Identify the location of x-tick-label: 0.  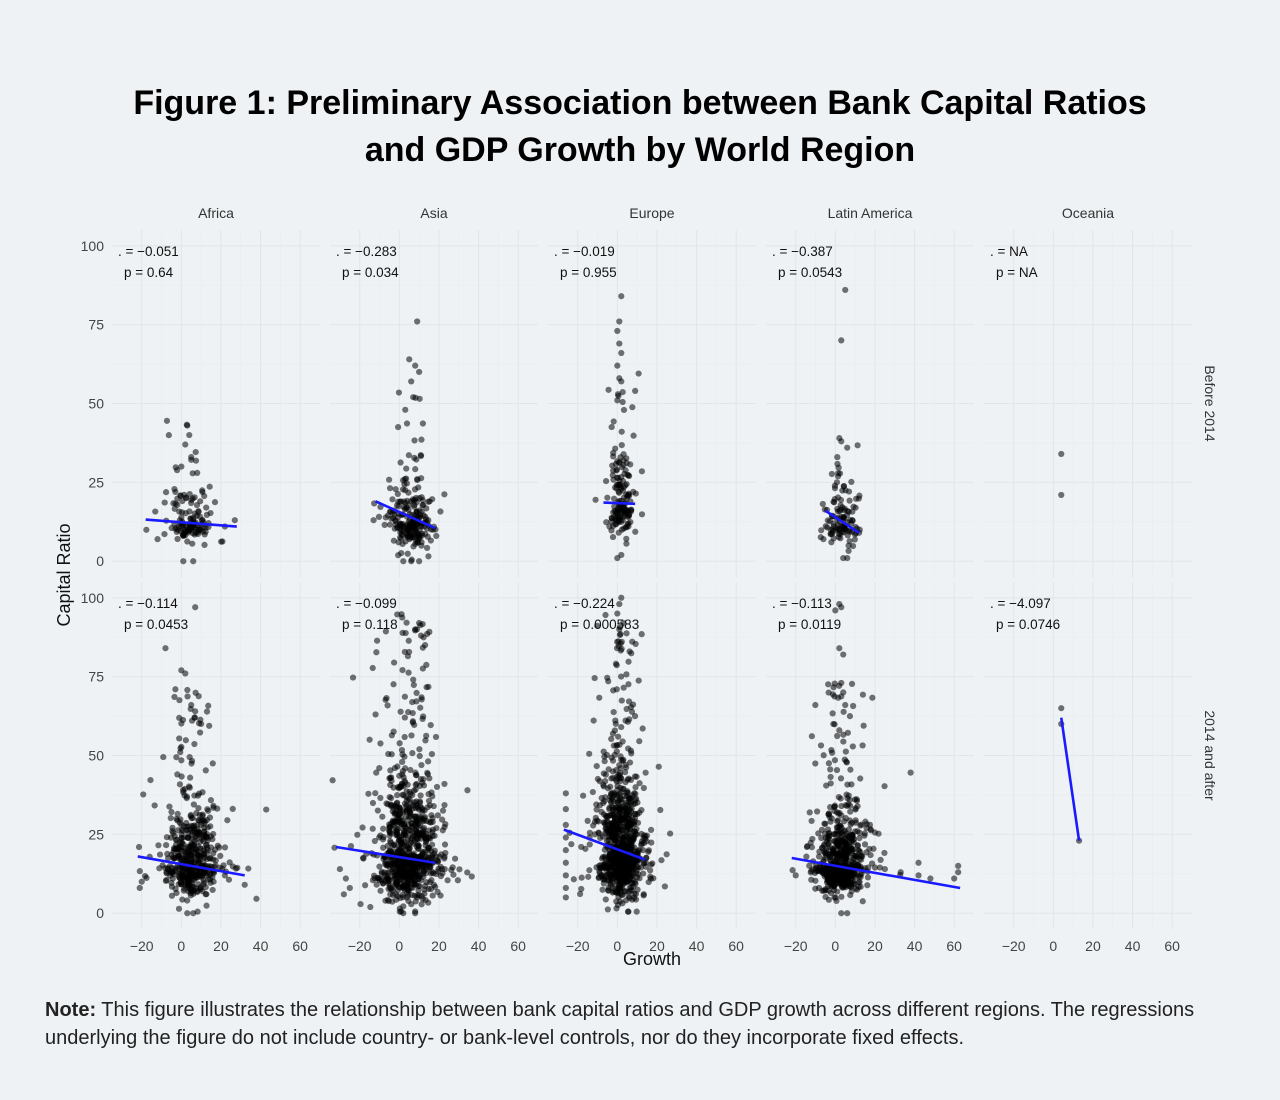
(399, 946).